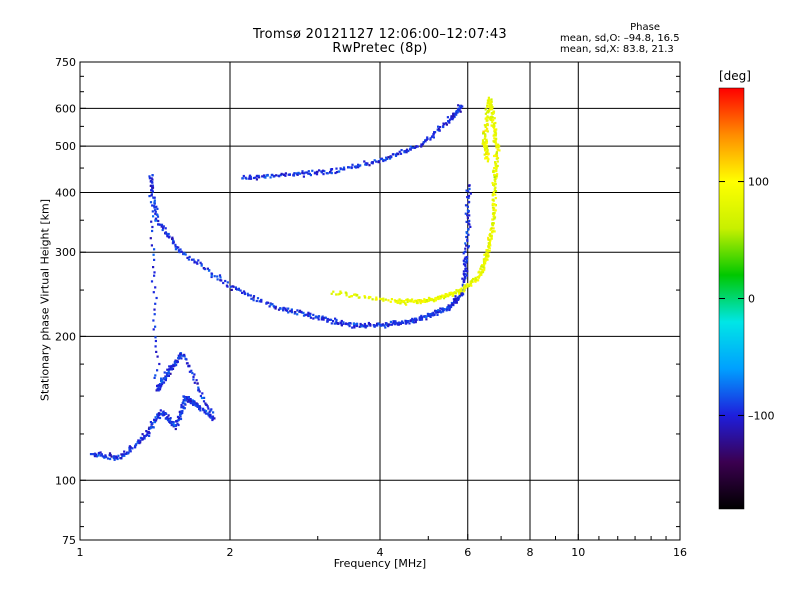 This screenshot has width=800, height=600. What do you see at coordinates (751, 299) in the screenshot?
I see `colorbar-tick-label: 0` at bounding box center [751, 299].